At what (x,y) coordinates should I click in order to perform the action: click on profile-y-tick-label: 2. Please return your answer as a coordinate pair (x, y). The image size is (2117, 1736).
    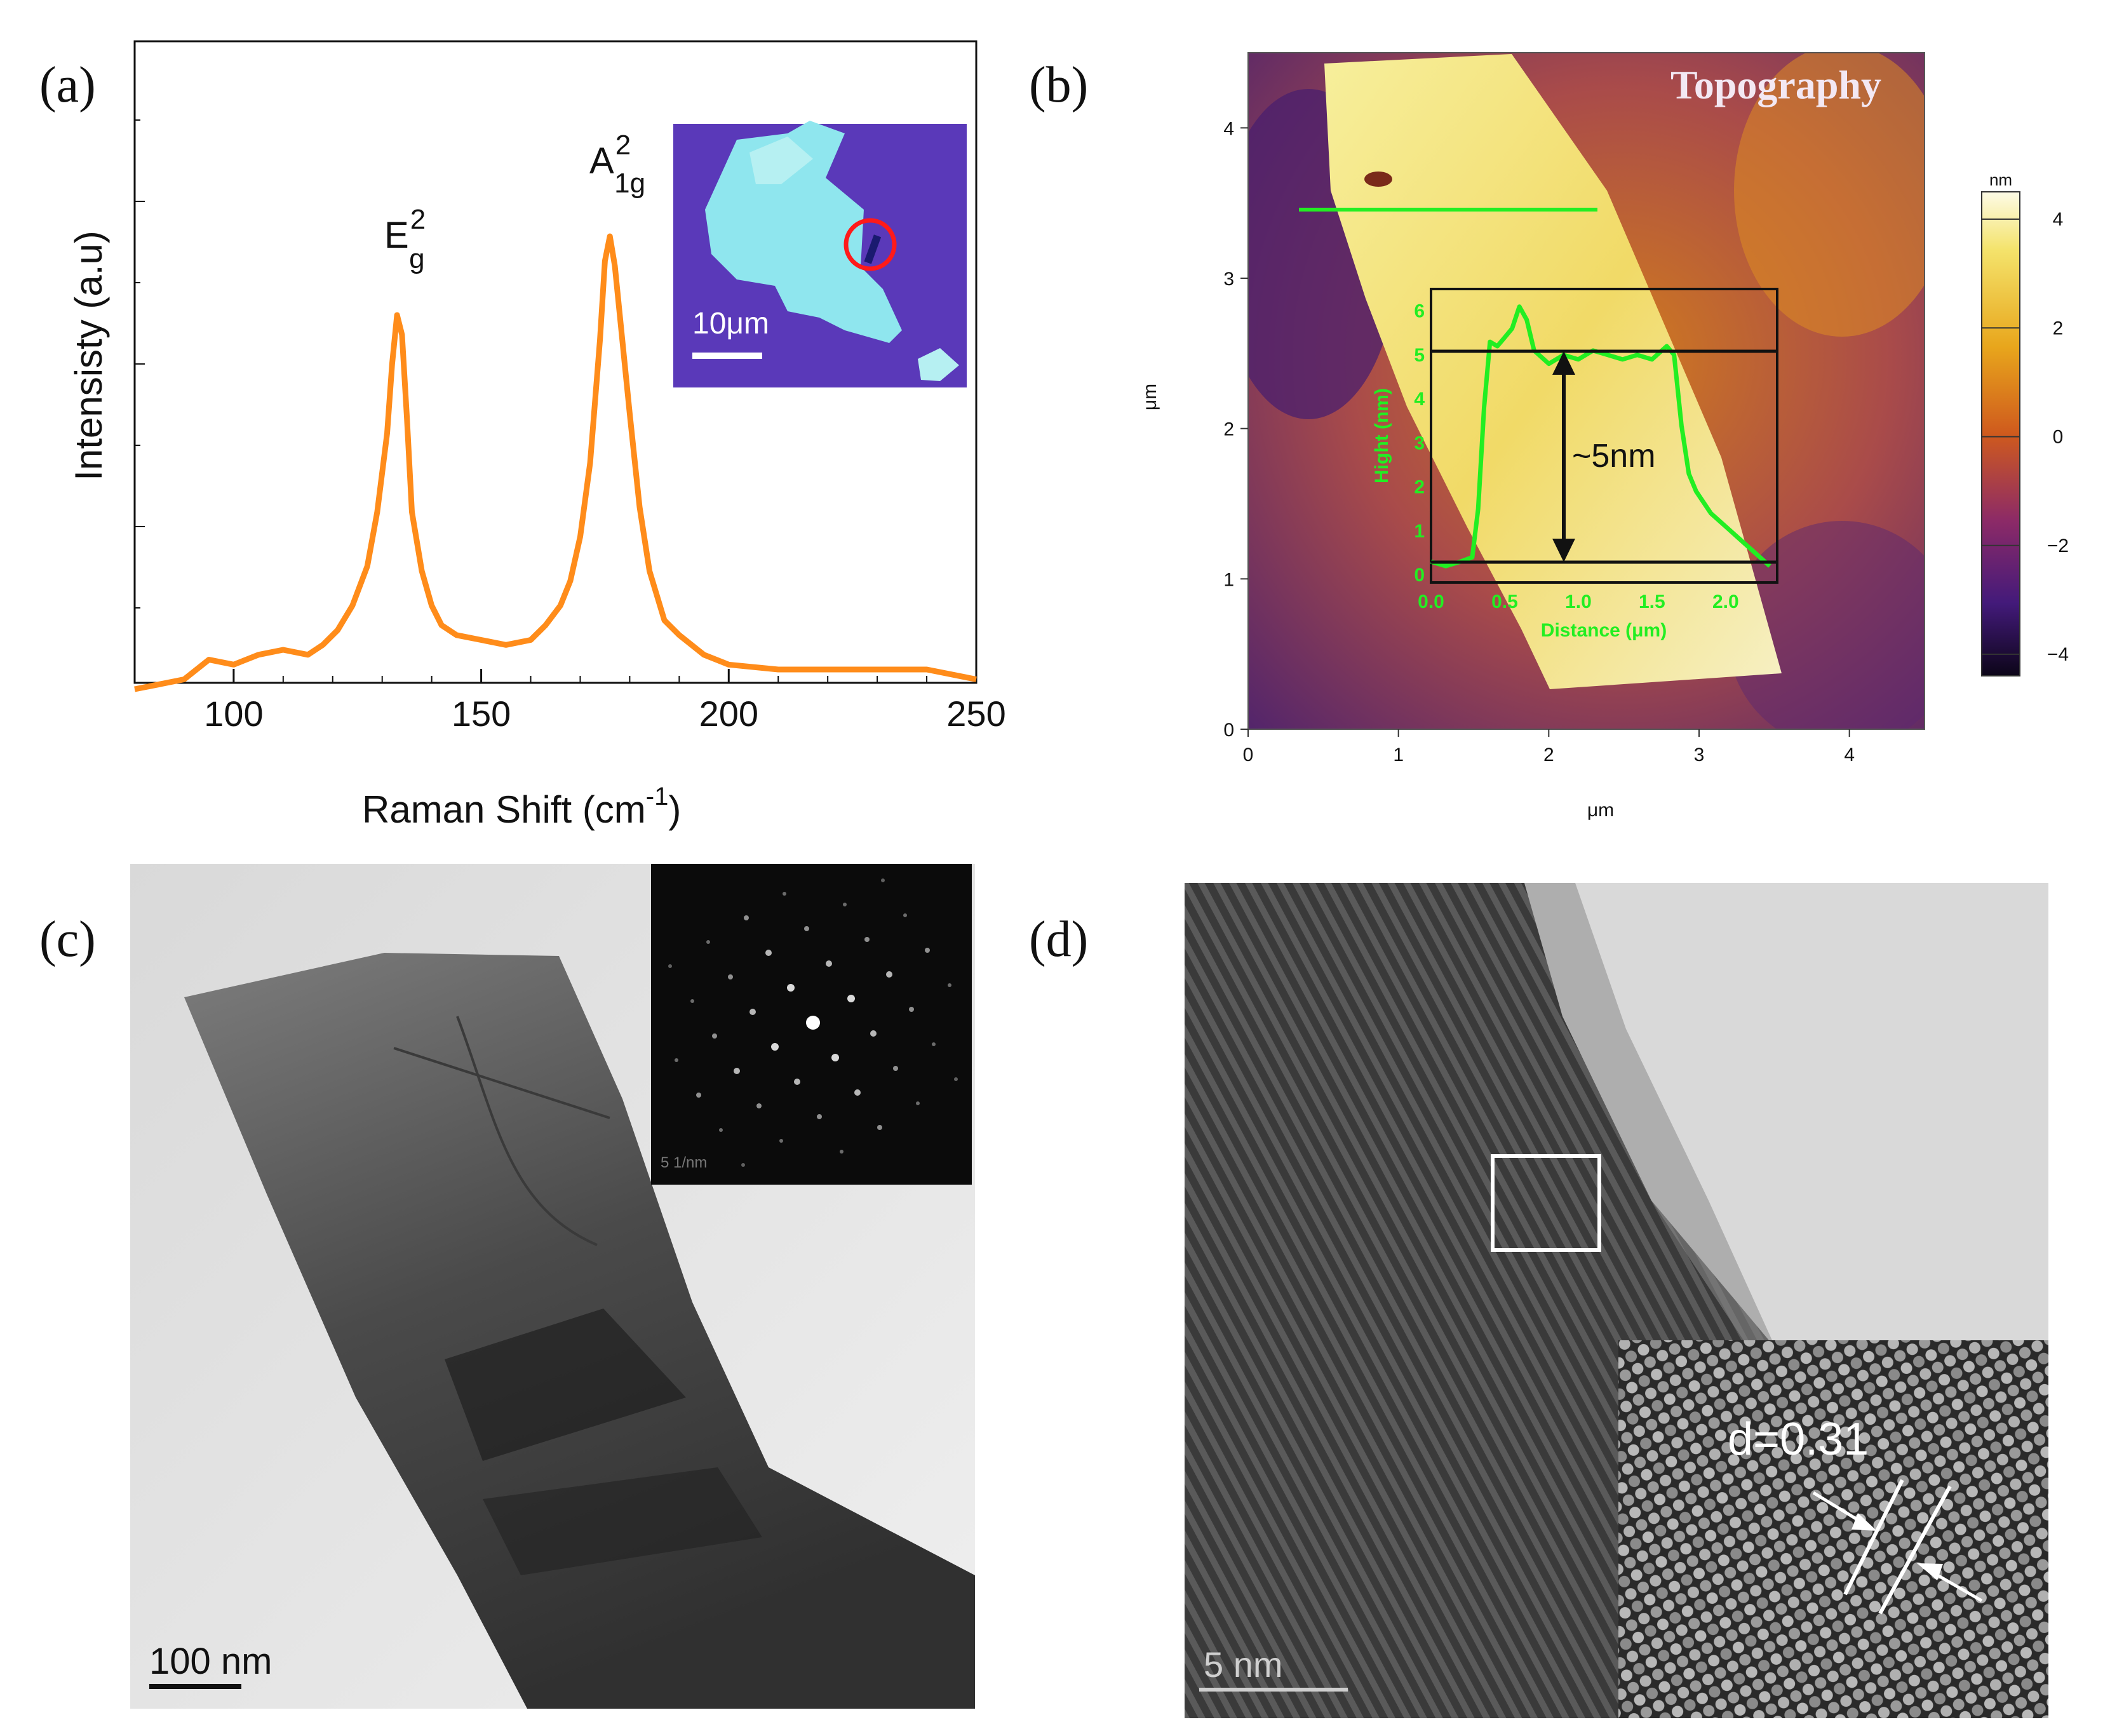
    Looking at the image, I should click on (1419, 487).